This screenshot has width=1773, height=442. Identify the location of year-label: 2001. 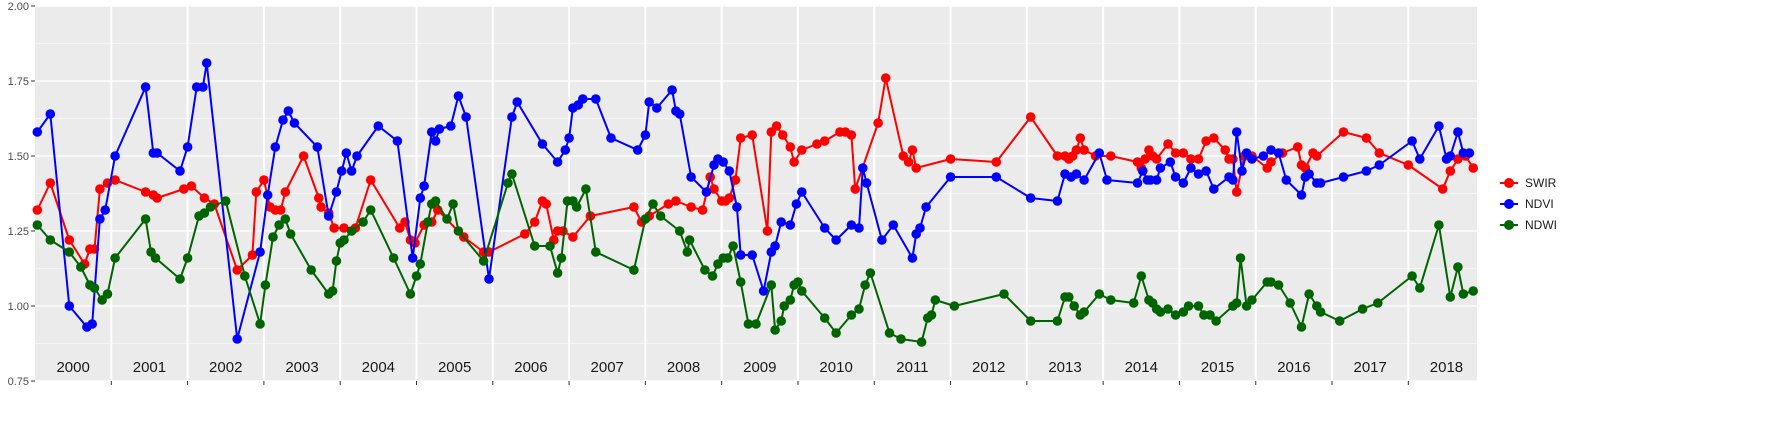
(149, 367).